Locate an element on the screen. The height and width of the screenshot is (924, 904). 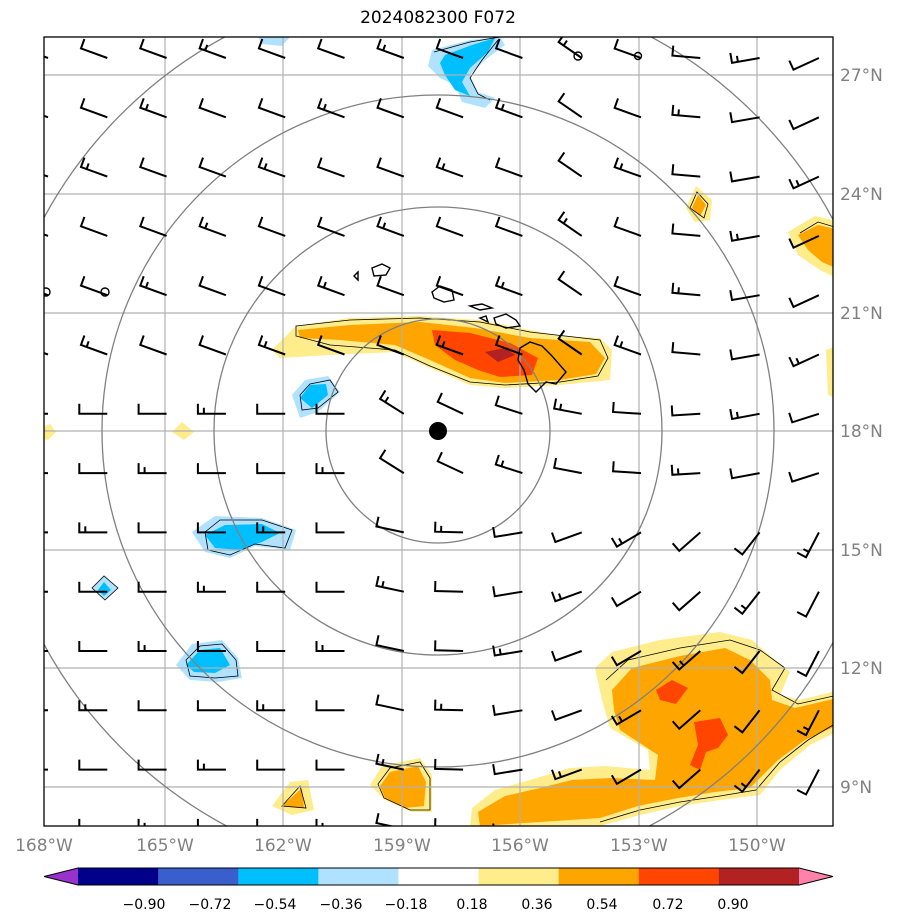
island-maui is located at coordinates (507, 321).